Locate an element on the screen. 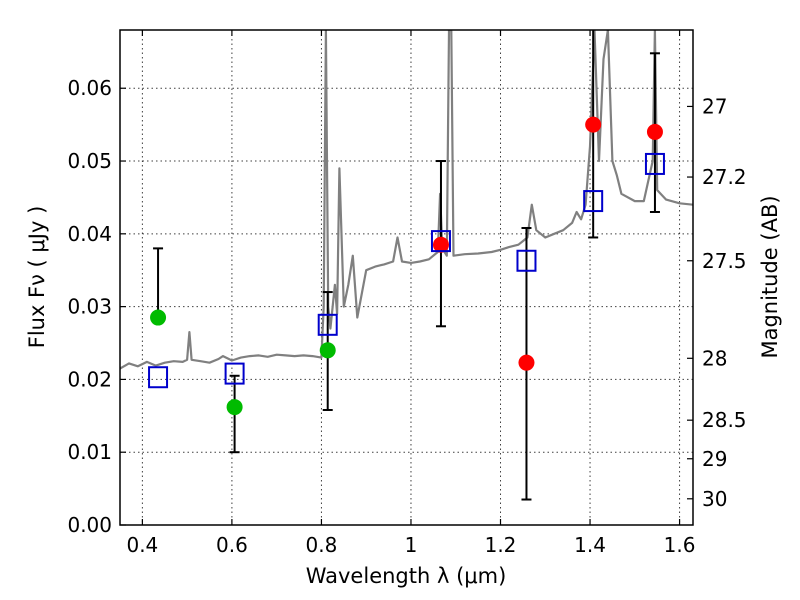 This screenshot has width=800, height=600. y-tick-label: 0.03 is located at coordinates (89, 307).